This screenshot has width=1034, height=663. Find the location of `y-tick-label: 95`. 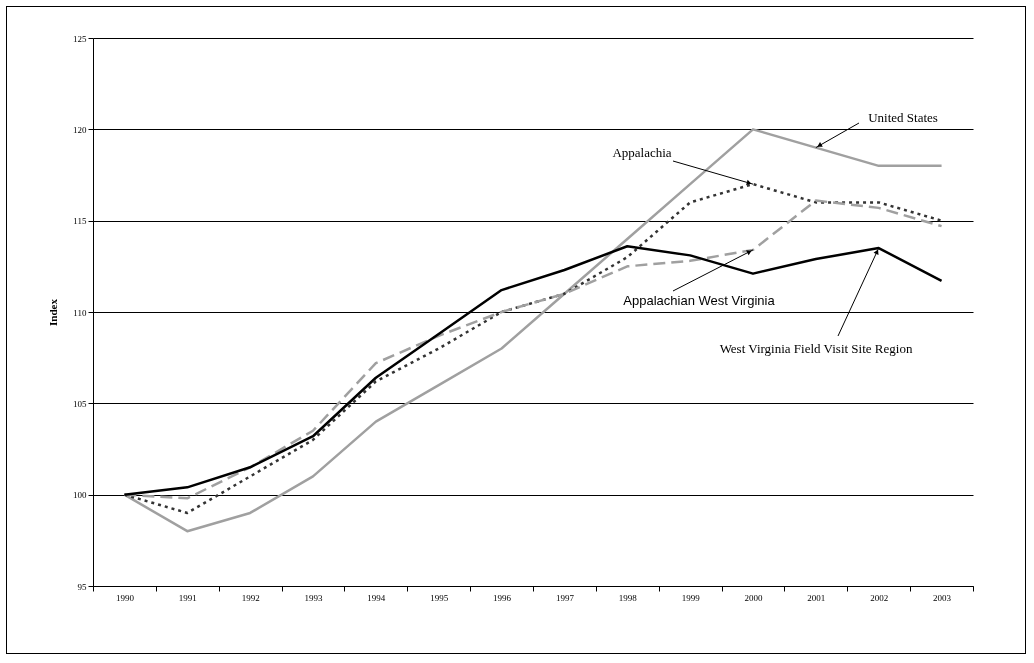

y-tick-label: 95 is located at coordinates (82, 586).